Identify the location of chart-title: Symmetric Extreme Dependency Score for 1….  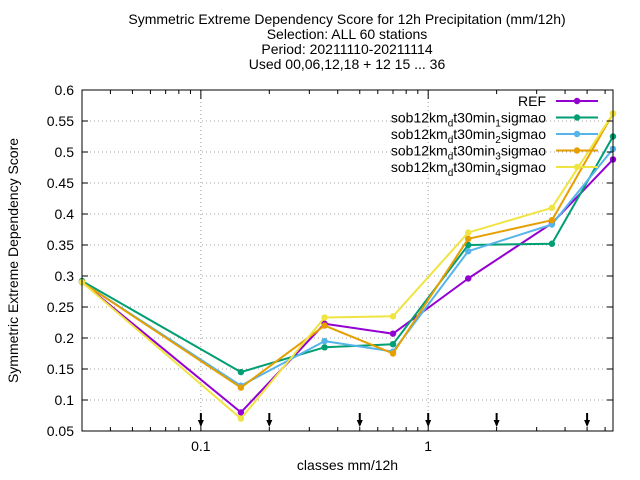
(346, 41).